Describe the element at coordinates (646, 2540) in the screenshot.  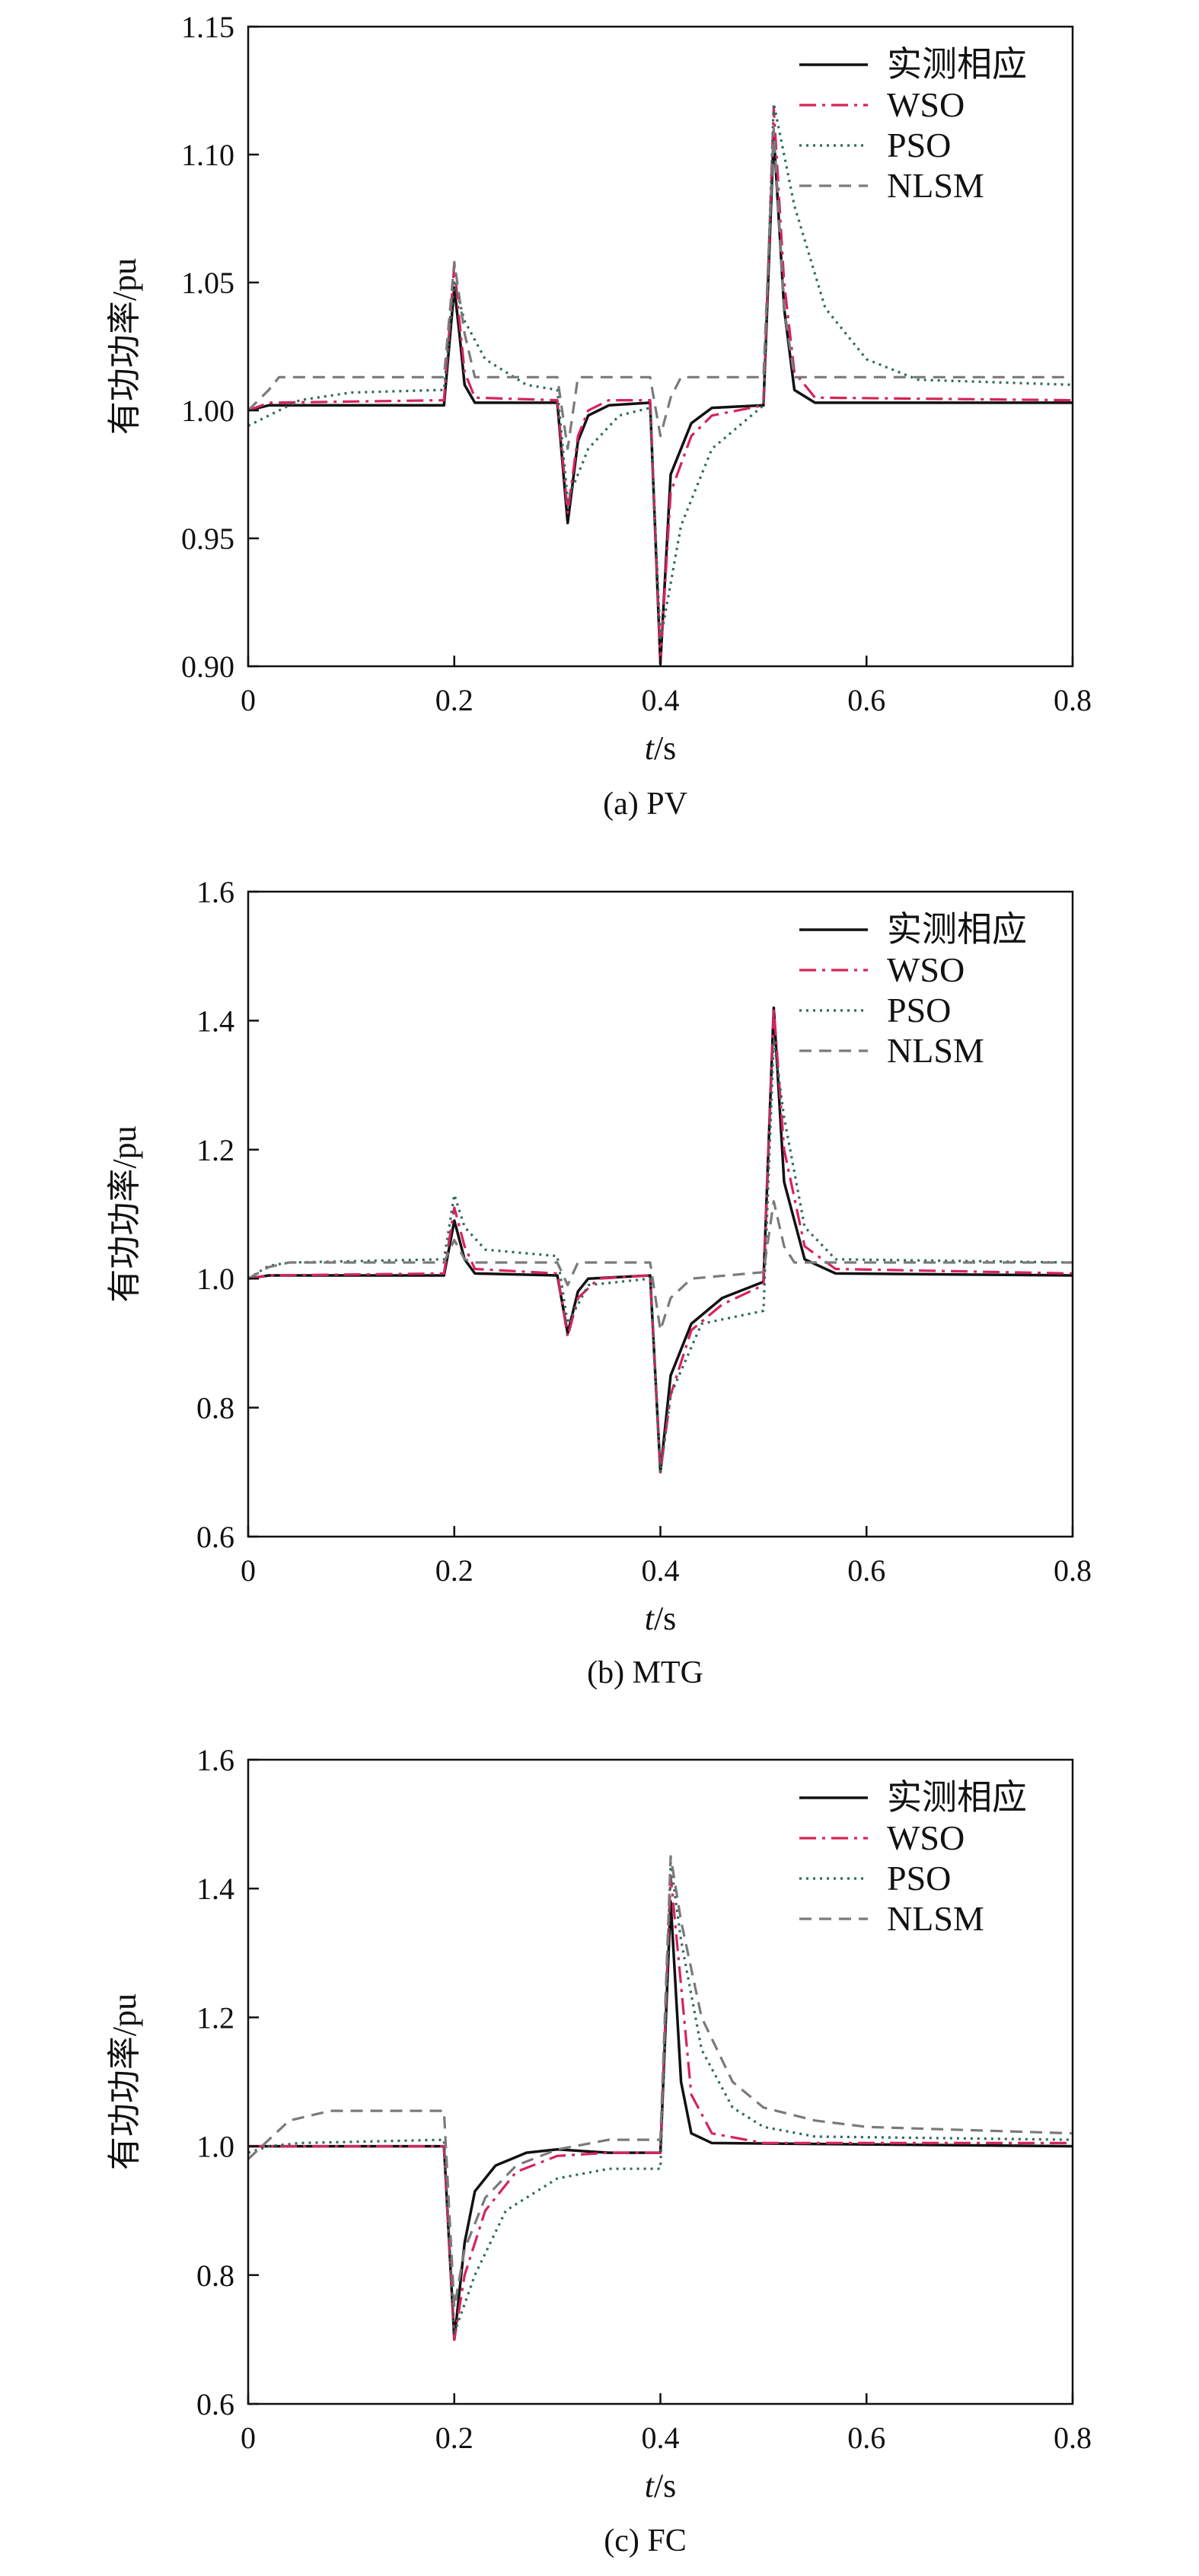
I see `panel-caption: (c) FC` at that location.